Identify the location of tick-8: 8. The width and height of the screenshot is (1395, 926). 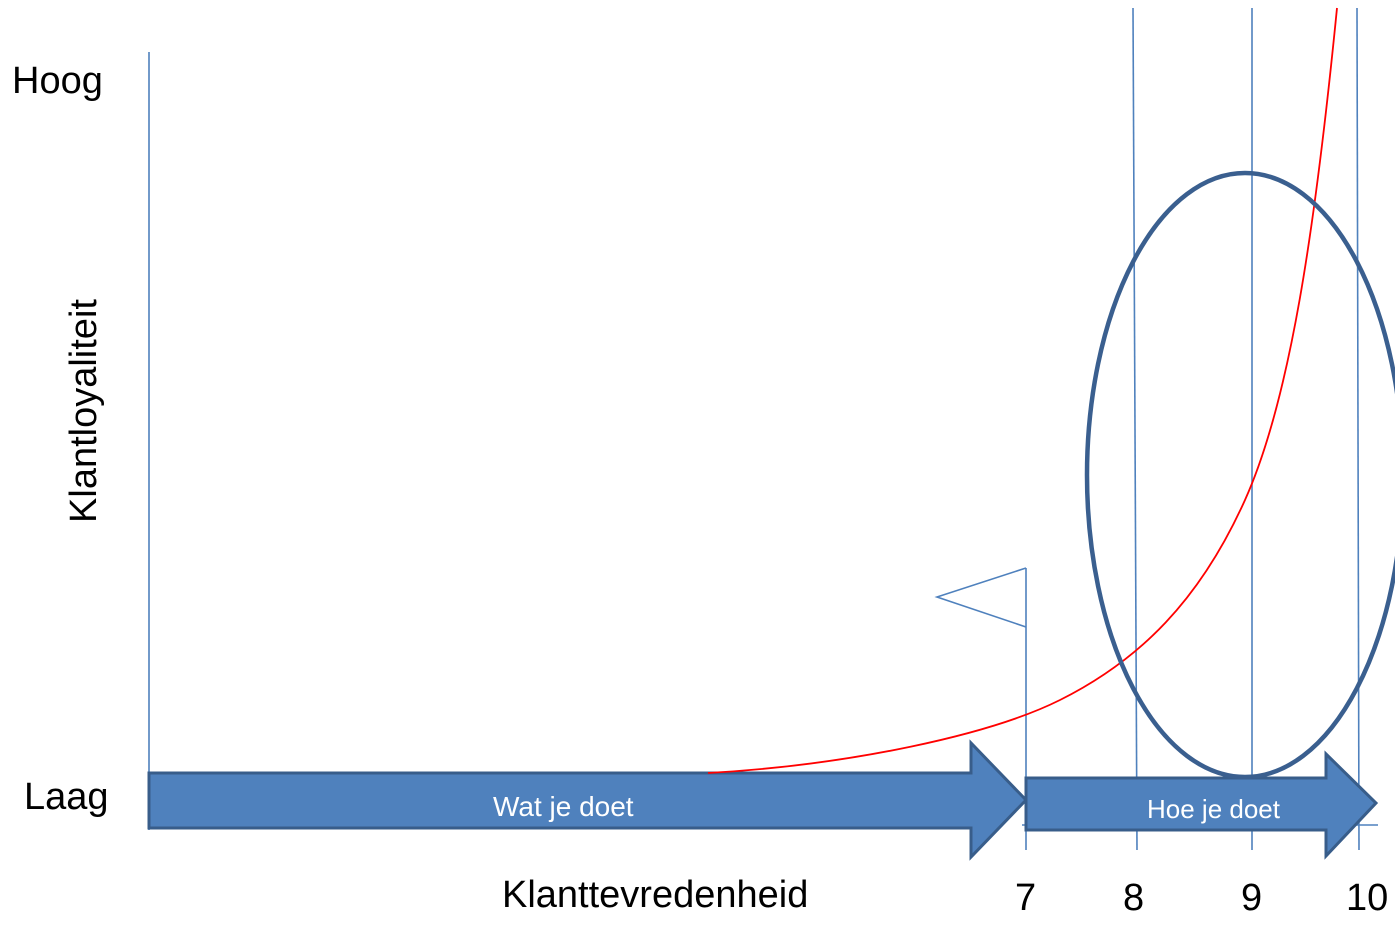
(1133, 898).